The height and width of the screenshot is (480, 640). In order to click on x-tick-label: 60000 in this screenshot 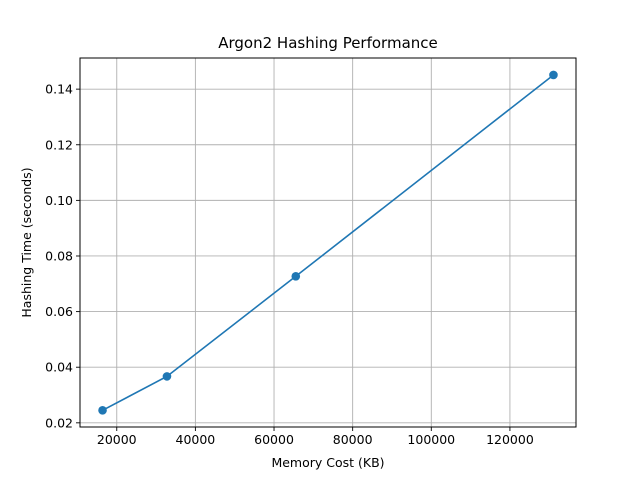, I will do `click(274, 439)`.